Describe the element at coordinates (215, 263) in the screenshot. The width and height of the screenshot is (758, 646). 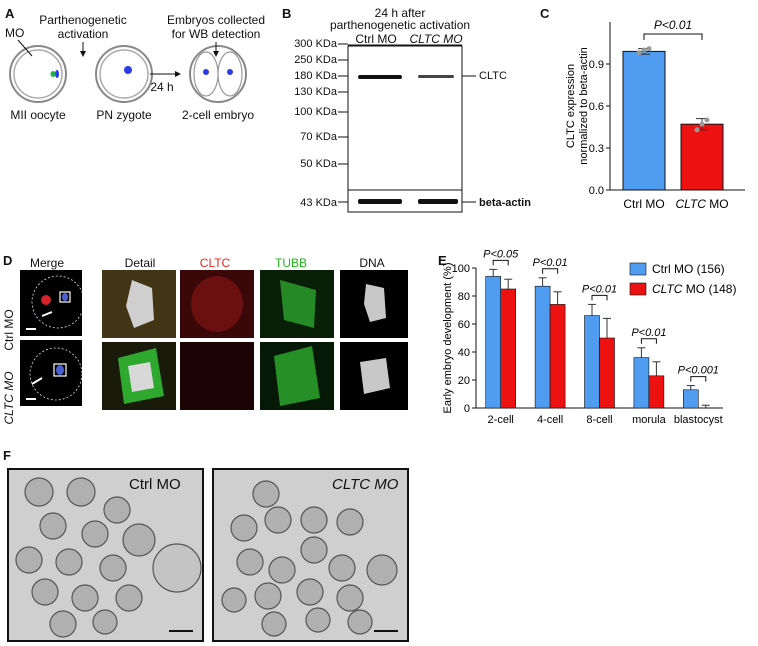
I see `col-cltc: CLTC` at that location.